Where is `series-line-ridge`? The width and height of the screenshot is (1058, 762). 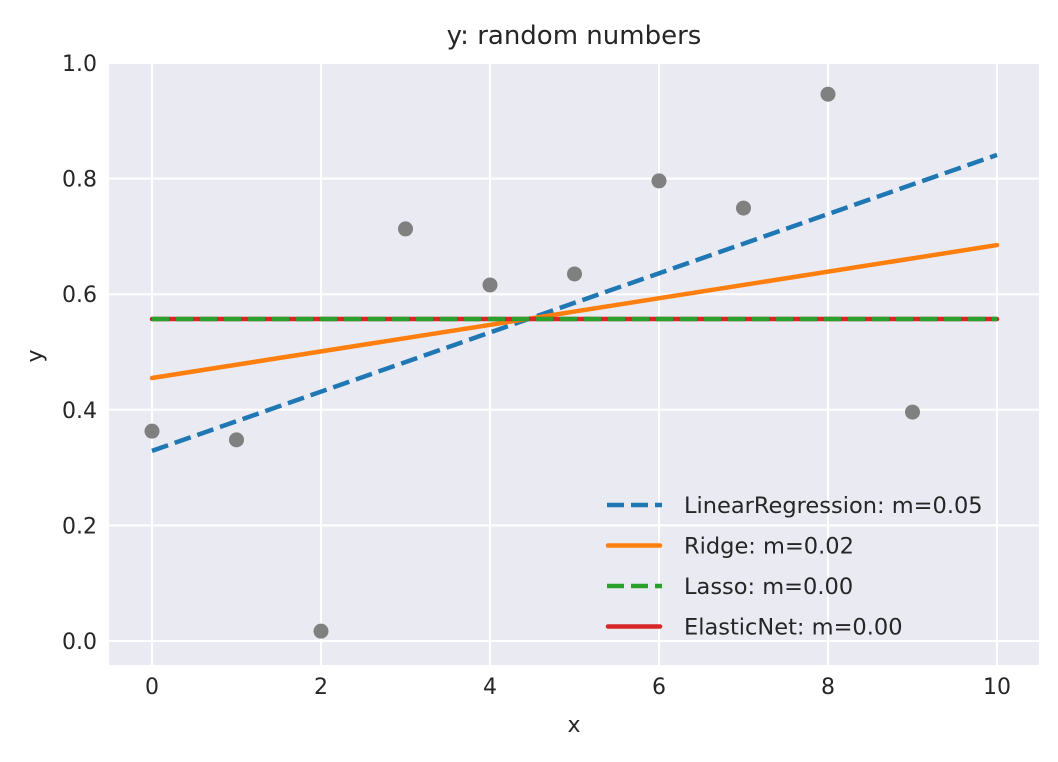 series-line-ridge is located at coordinates (574, 311).